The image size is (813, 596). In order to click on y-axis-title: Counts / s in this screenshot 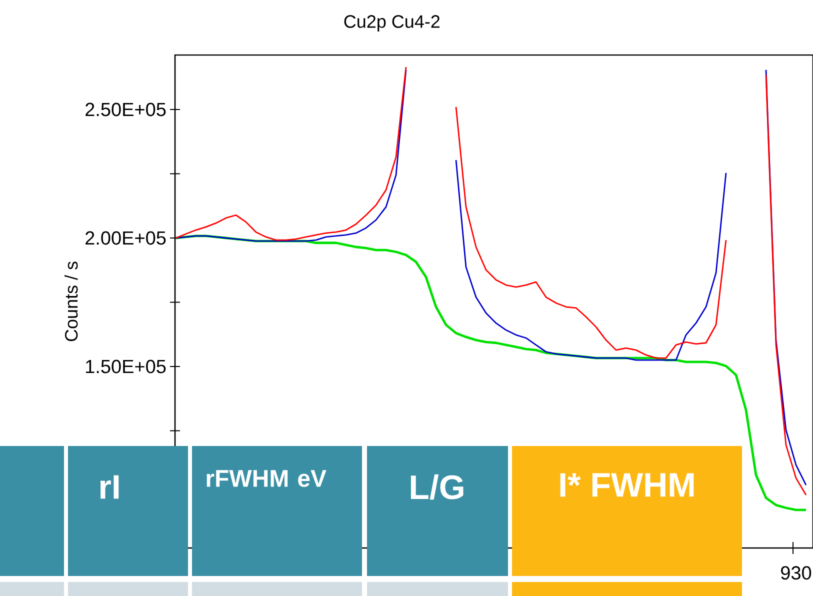, I will do `click(71, 302)`.